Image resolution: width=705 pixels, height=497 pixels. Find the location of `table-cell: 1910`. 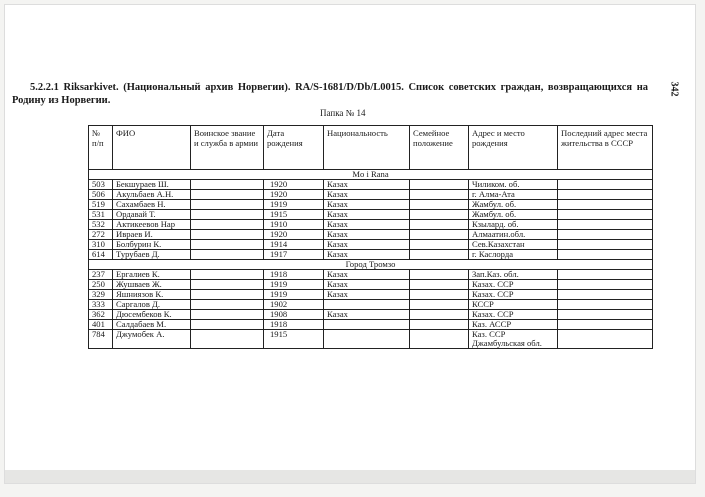

table-cell: 1910 is located at coordinates (293, 224).